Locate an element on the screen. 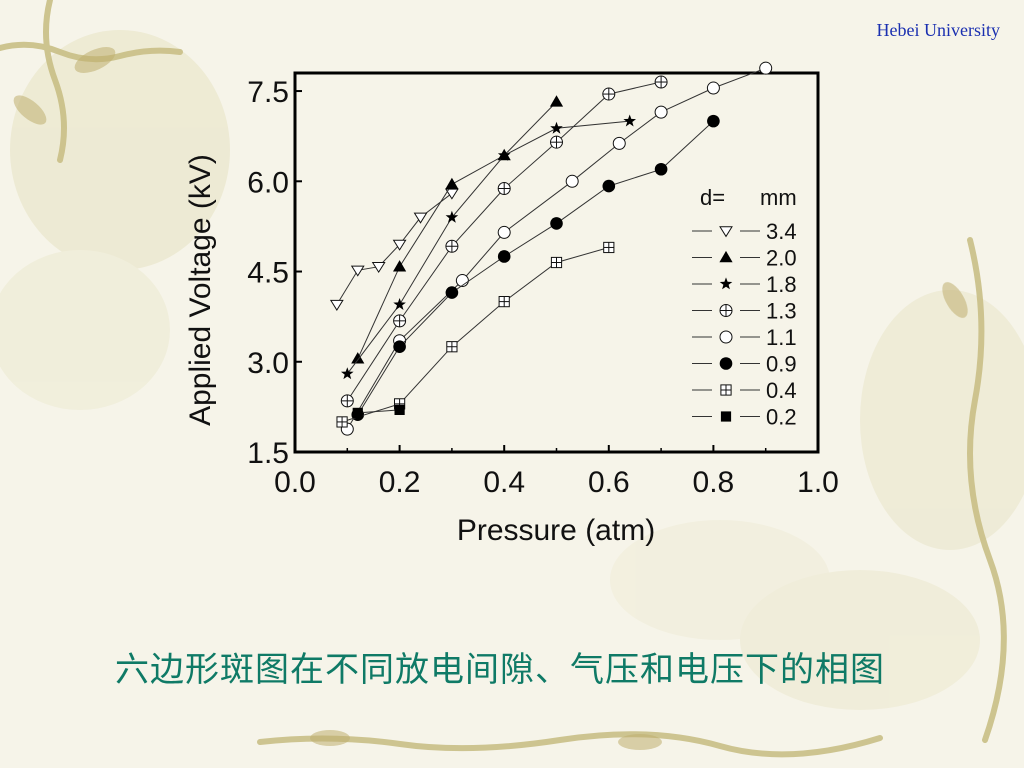 The width and height of the screenshot is (1024, 768). x-tick-label: 1.0 is located at coordinates (818, 482).